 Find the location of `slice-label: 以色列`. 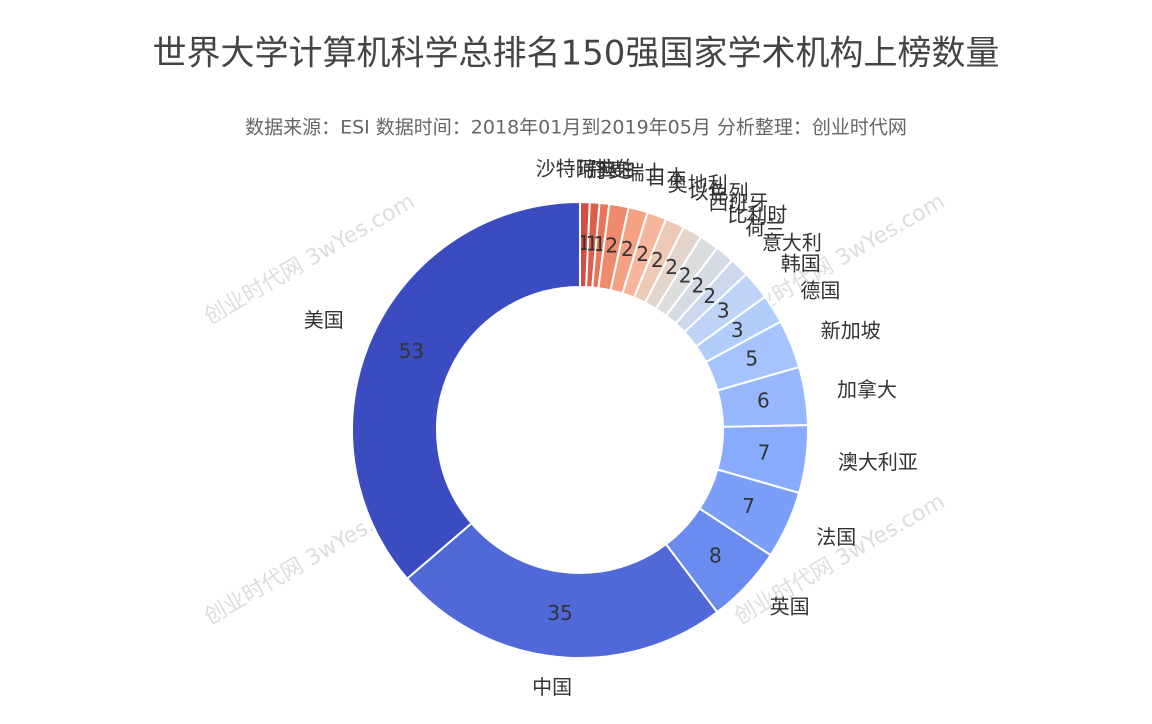

slice-label: 以色列 is located at coordinates (718, 192).